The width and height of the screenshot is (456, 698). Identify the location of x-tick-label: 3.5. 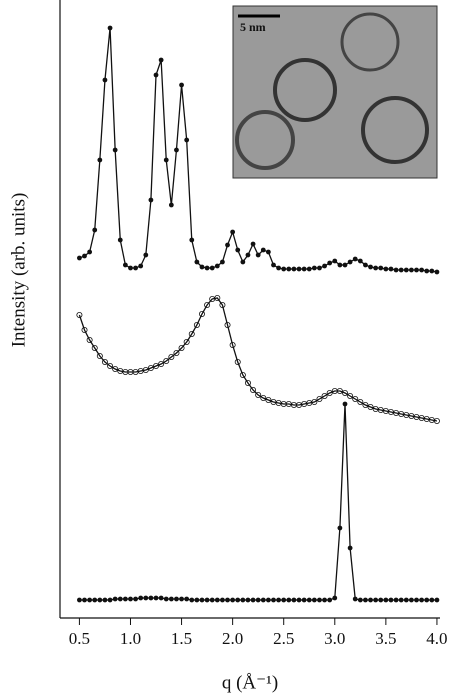
(385, 638).